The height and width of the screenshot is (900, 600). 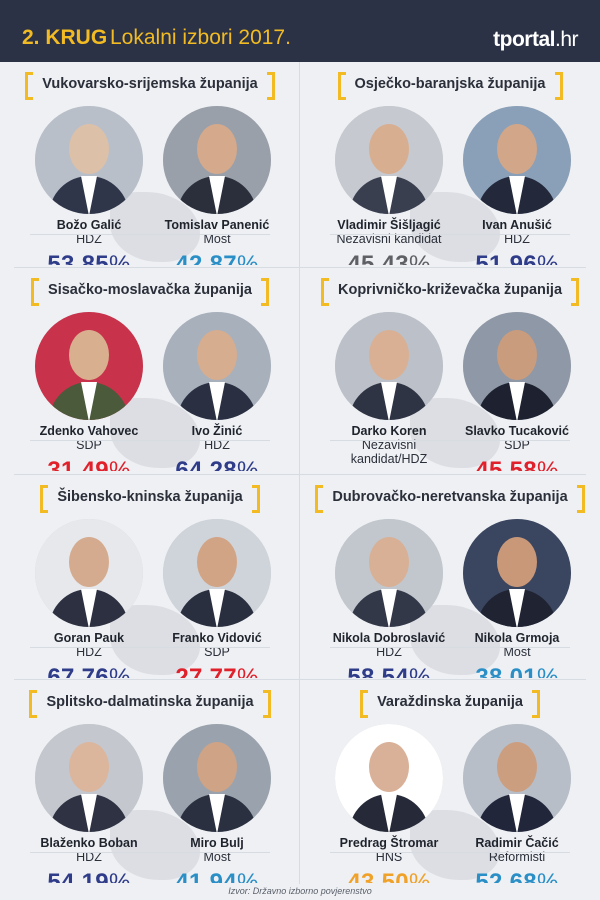 I want to click on source-note: Izvor: Državno izborno povjerenstvo, so click(x=300, y=891).